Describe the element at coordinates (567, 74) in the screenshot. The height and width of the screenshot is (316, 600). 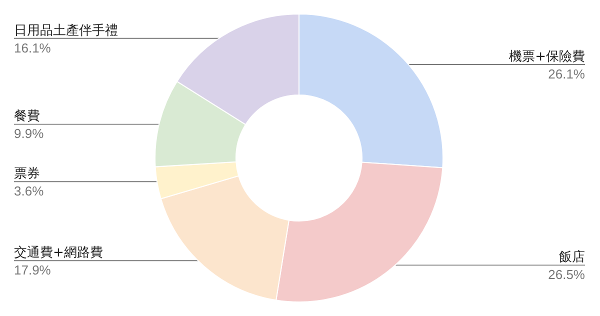
I see `data-label: 26.1%` at that location.